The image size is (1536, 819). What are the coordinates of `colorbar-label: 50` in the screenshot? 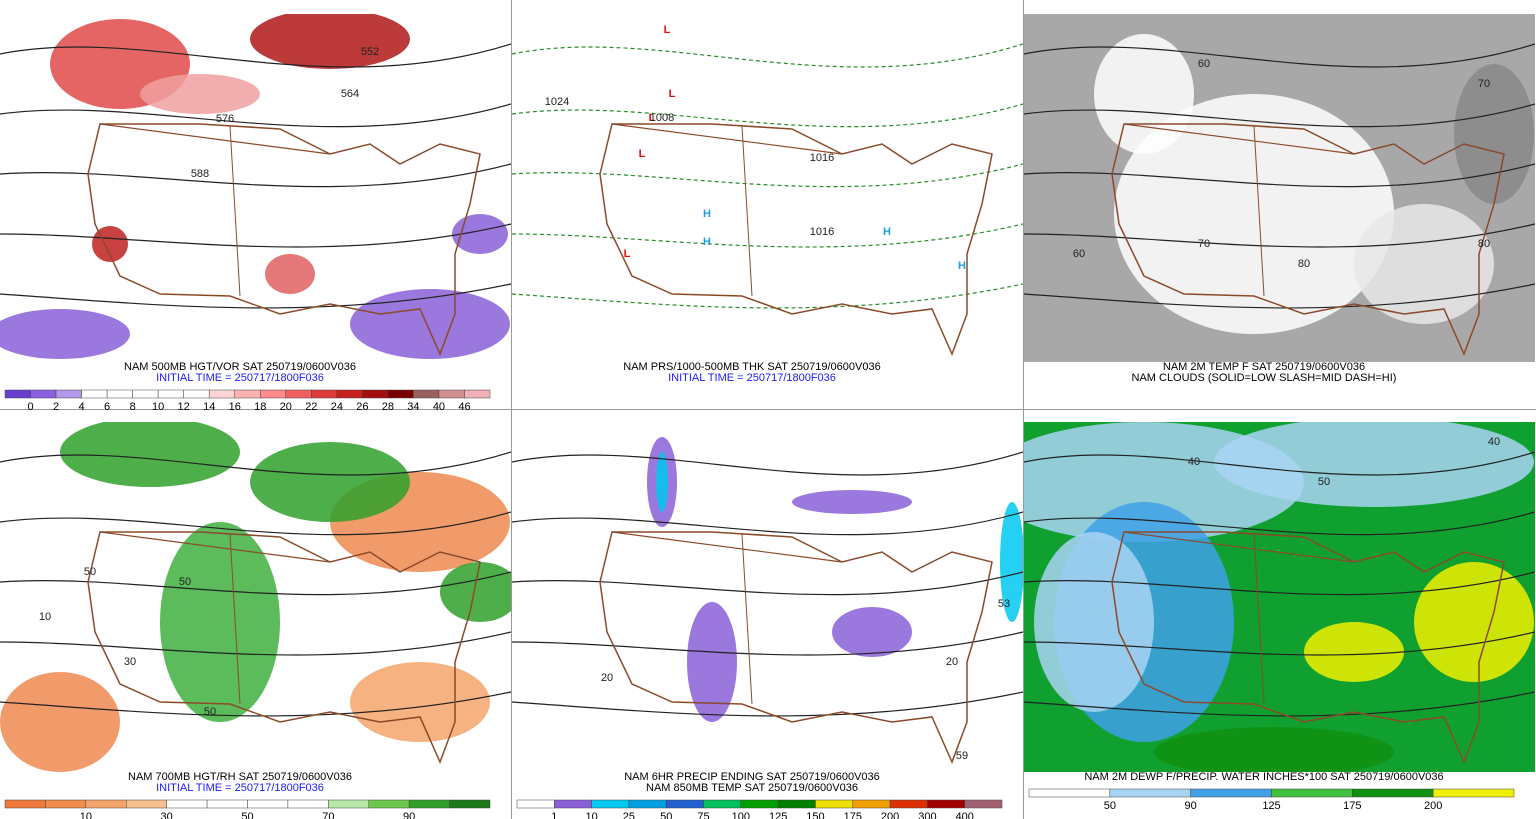 It's located at (1110, 806).